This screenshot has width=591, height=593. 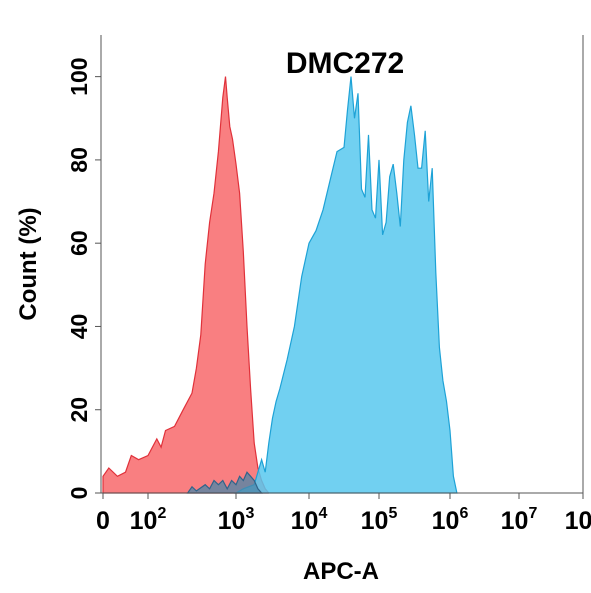 What do you see at coordinates (79, 410) in the screenshot?
I see `y-tick-label: 20` at bounding box center [79, 410].